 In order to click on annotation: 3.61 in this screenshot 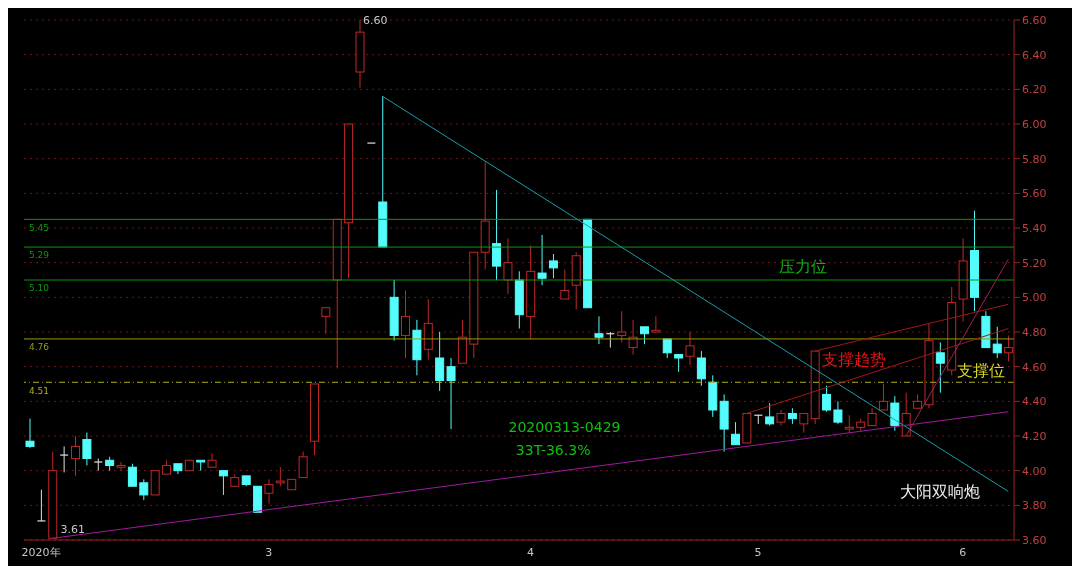, I will do `click(72, 530)`.